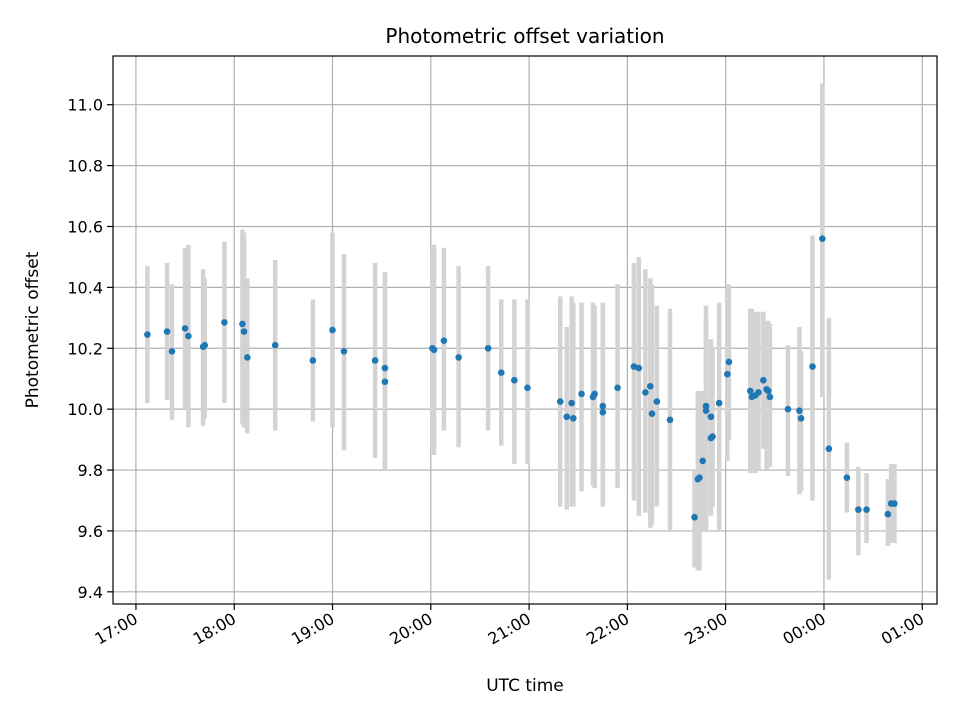  What do you see at coordinates (90, 531) in the screenshot?
I see `y-tick-label: 9.6` at bounding box center [90, 531].